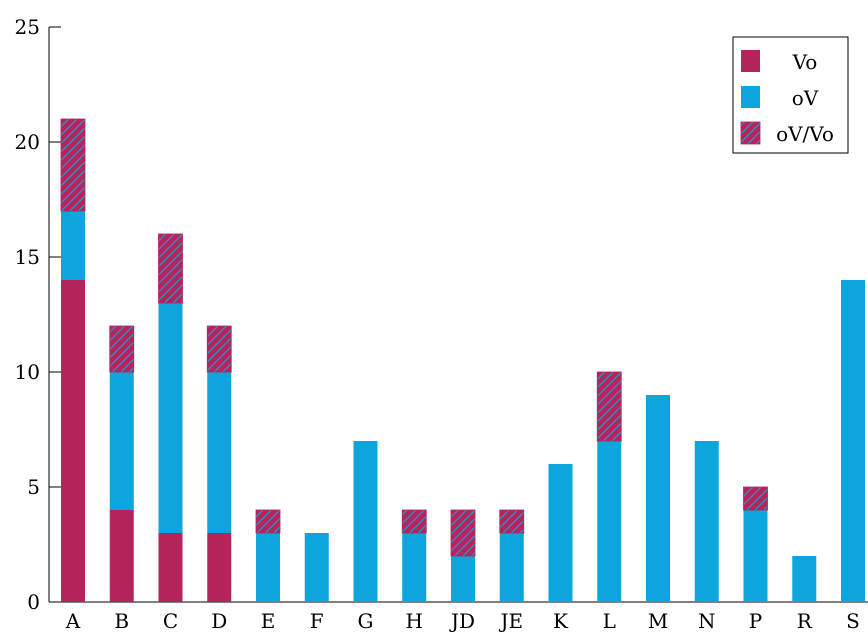  Describe the element at coordinates (170, 567) in the screenshot. I see `bar-segment-vo-c` at that location.